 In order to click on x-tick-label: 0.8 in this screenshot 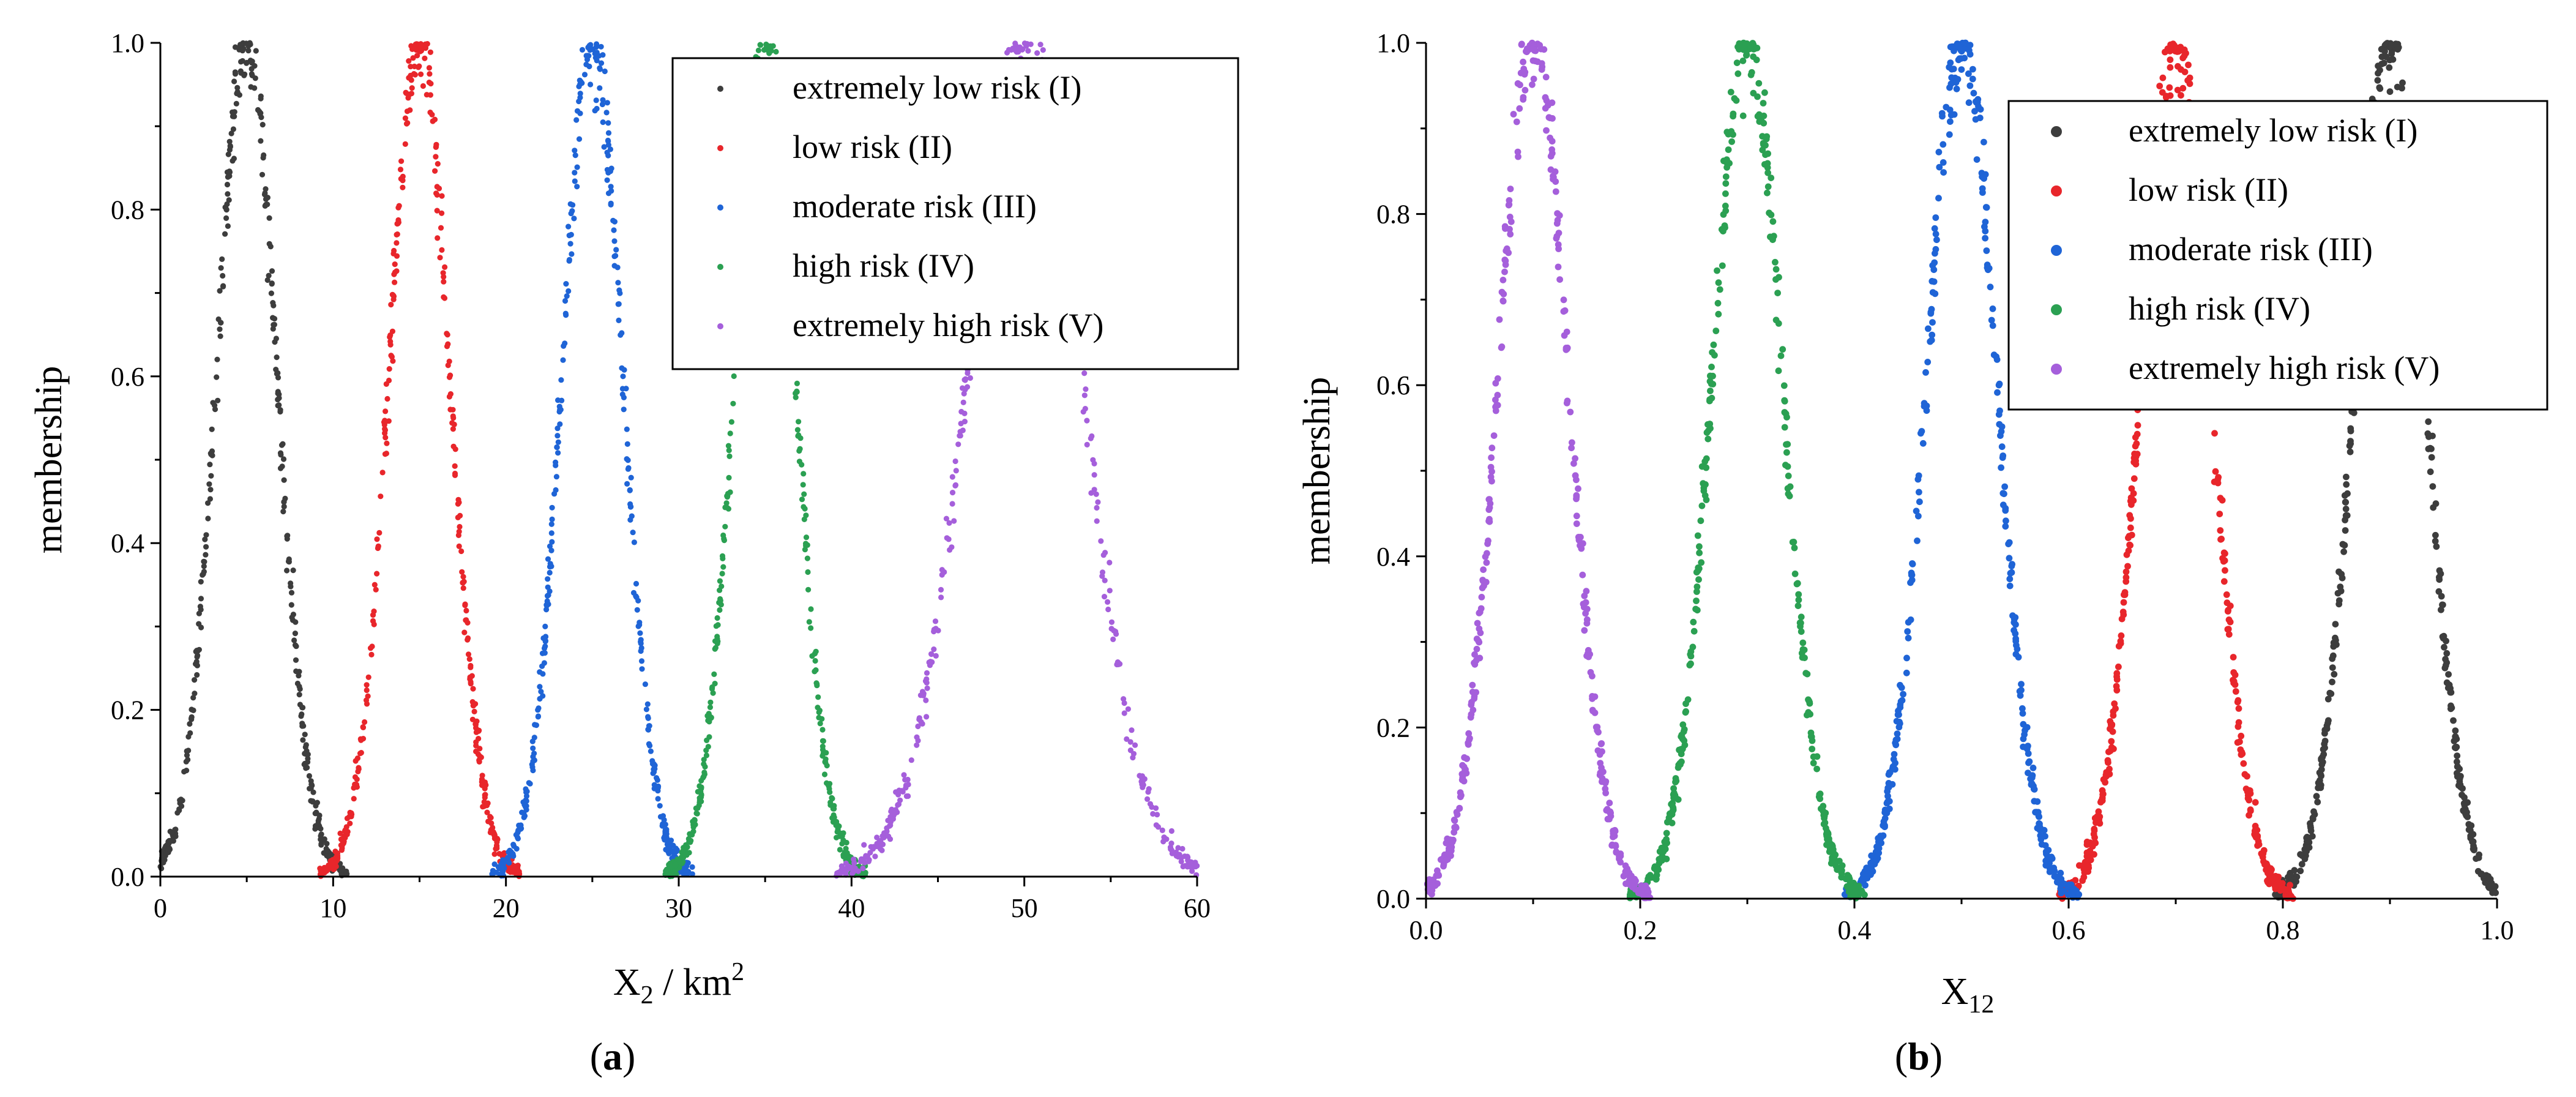, I will do `click(2283, 930)`.